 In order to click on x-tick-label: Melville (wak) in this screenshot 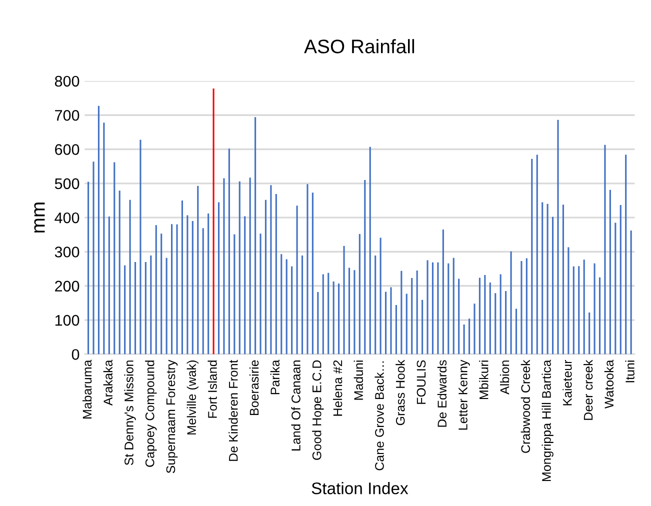, I will do `click(192, 397)`.